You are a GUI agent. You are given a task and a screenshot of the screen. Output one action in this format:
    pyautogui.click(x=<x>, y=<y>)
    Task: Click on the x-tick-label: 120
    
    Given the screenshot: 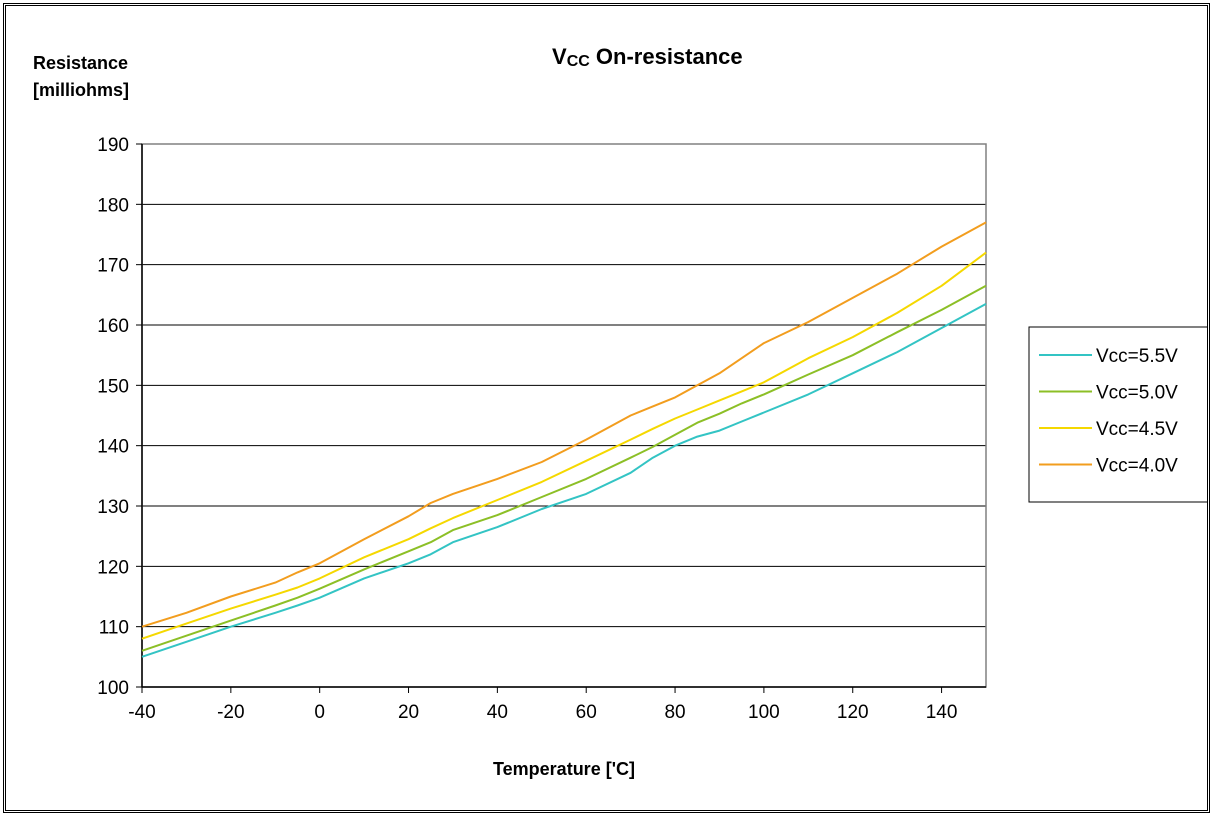 What is the action you would take?
    pyautogui.click(x=853, y=712)
    